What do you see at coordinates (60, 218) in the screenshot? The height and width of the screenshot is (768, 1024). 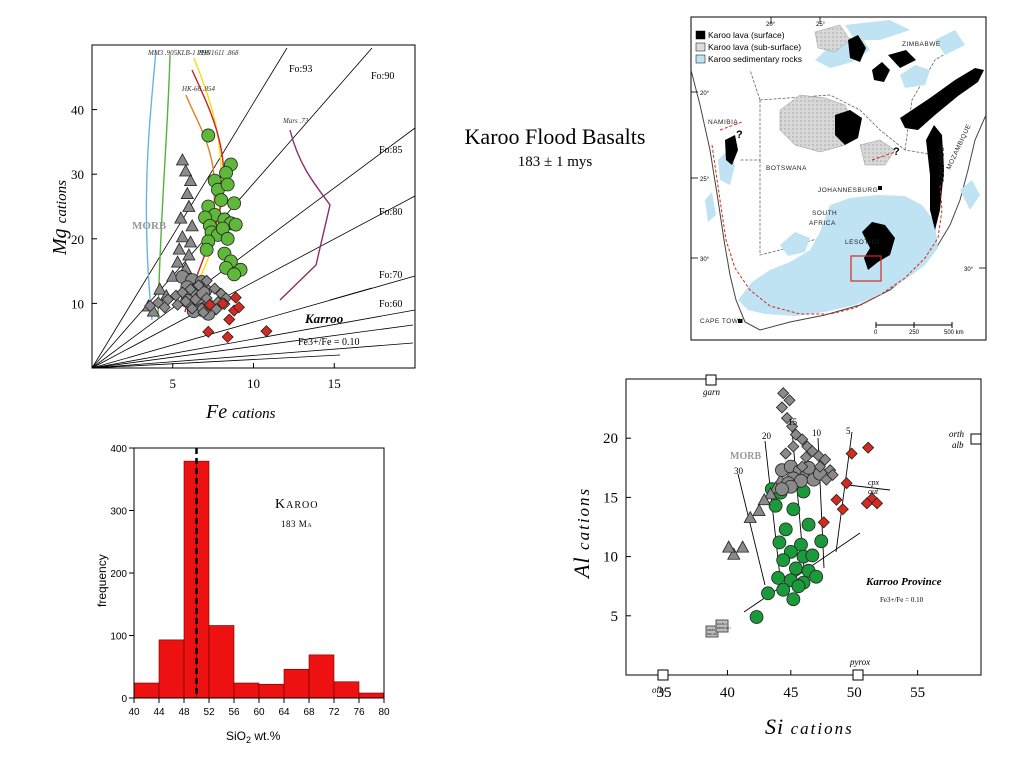 I see `y-axis-title: Mg cations` at bounding box center [60, 218].